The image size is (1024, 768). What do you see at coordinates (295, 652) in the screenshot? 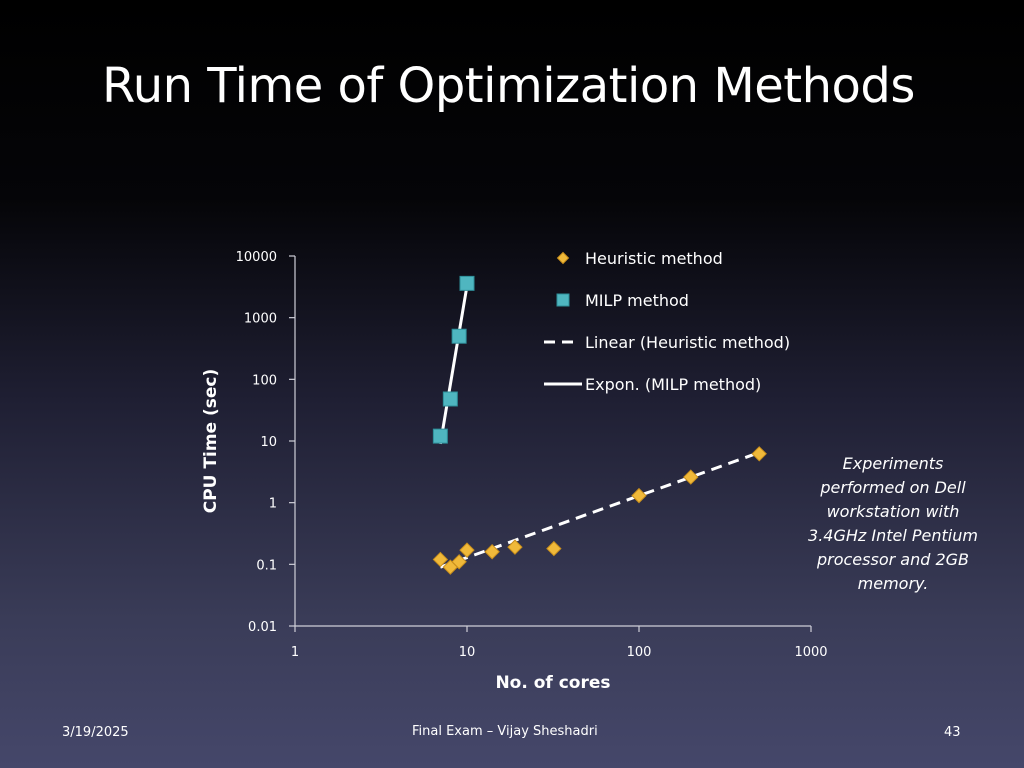
I see `x-tick-label: 1` at bounding box center [295, 652].